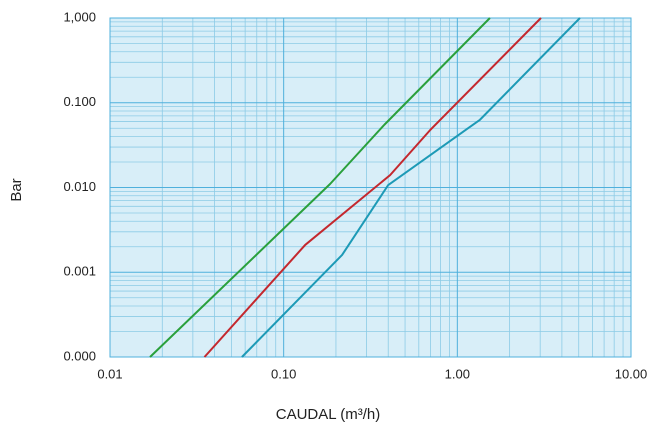 Image resolution: width=656 pixels, height=438 pixels. Describe the element at coordinates (457, 373) in the screenshot. I see `x-tick-label: 1.00` at that location.